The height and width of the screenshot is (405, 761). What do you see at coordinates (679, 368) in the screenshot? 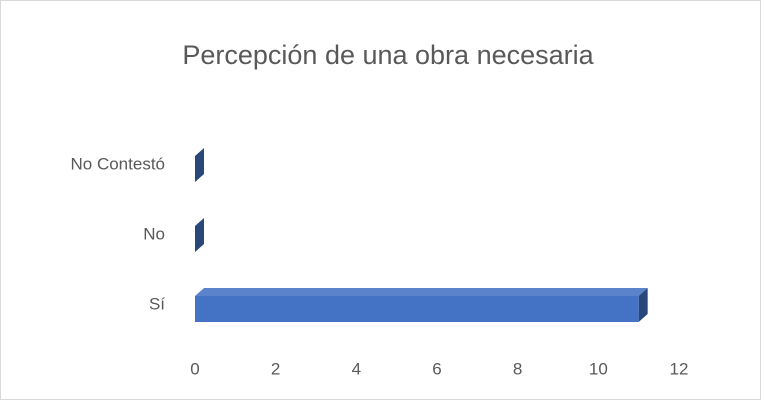
I see `x-tick-label: 12` at bounding box center [679, 368].